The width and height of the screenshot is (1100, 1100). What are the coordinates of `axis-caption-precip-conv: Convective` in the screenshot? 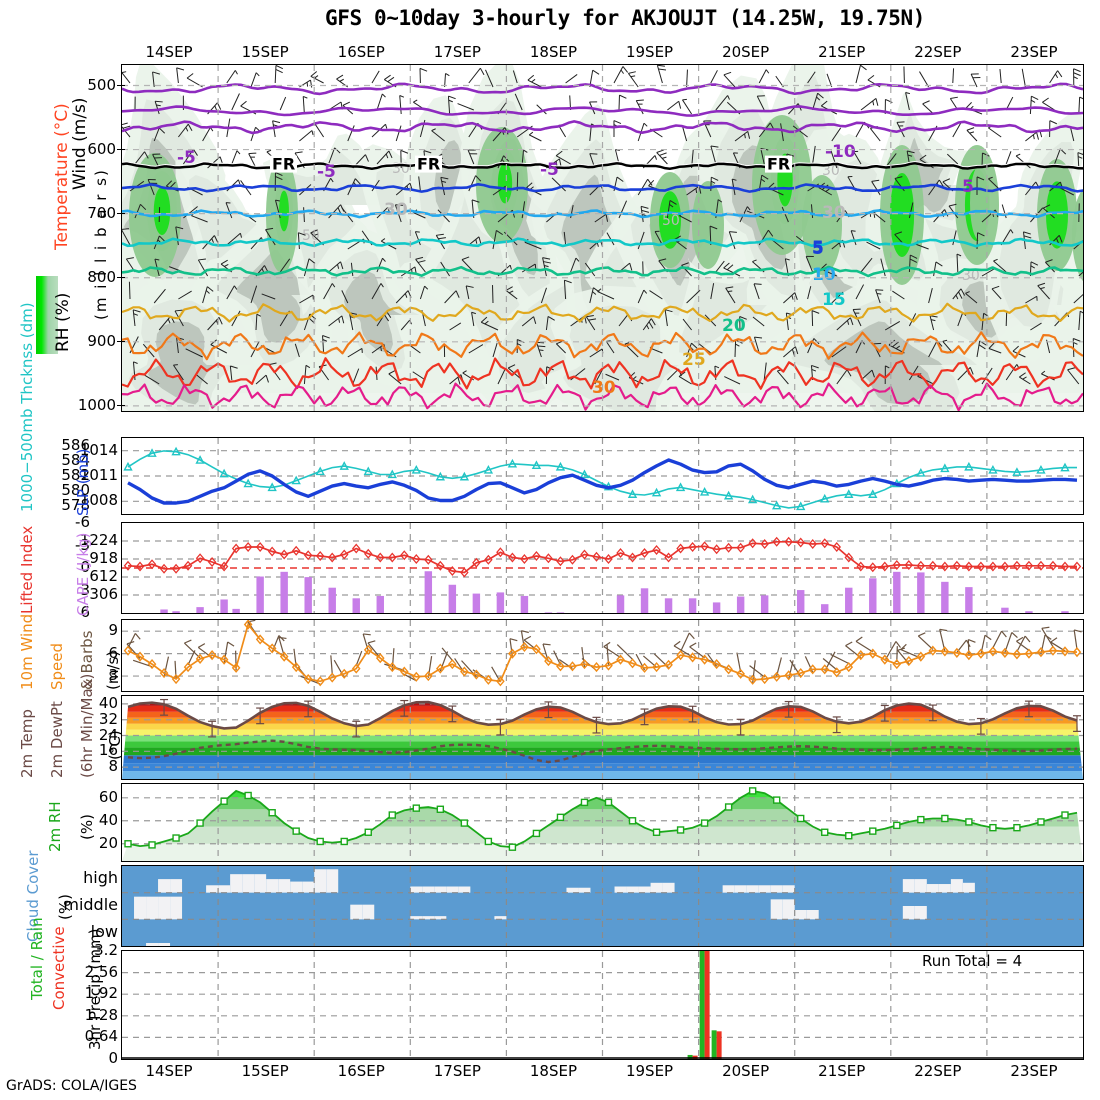 It's located at (59, 968).